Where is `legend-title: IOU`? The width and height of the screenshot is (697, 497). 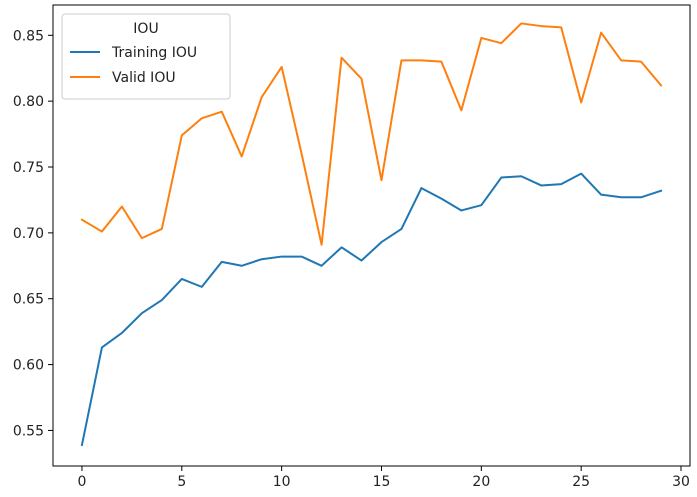
legend-title: IOU is located at coordinates (145, 29).